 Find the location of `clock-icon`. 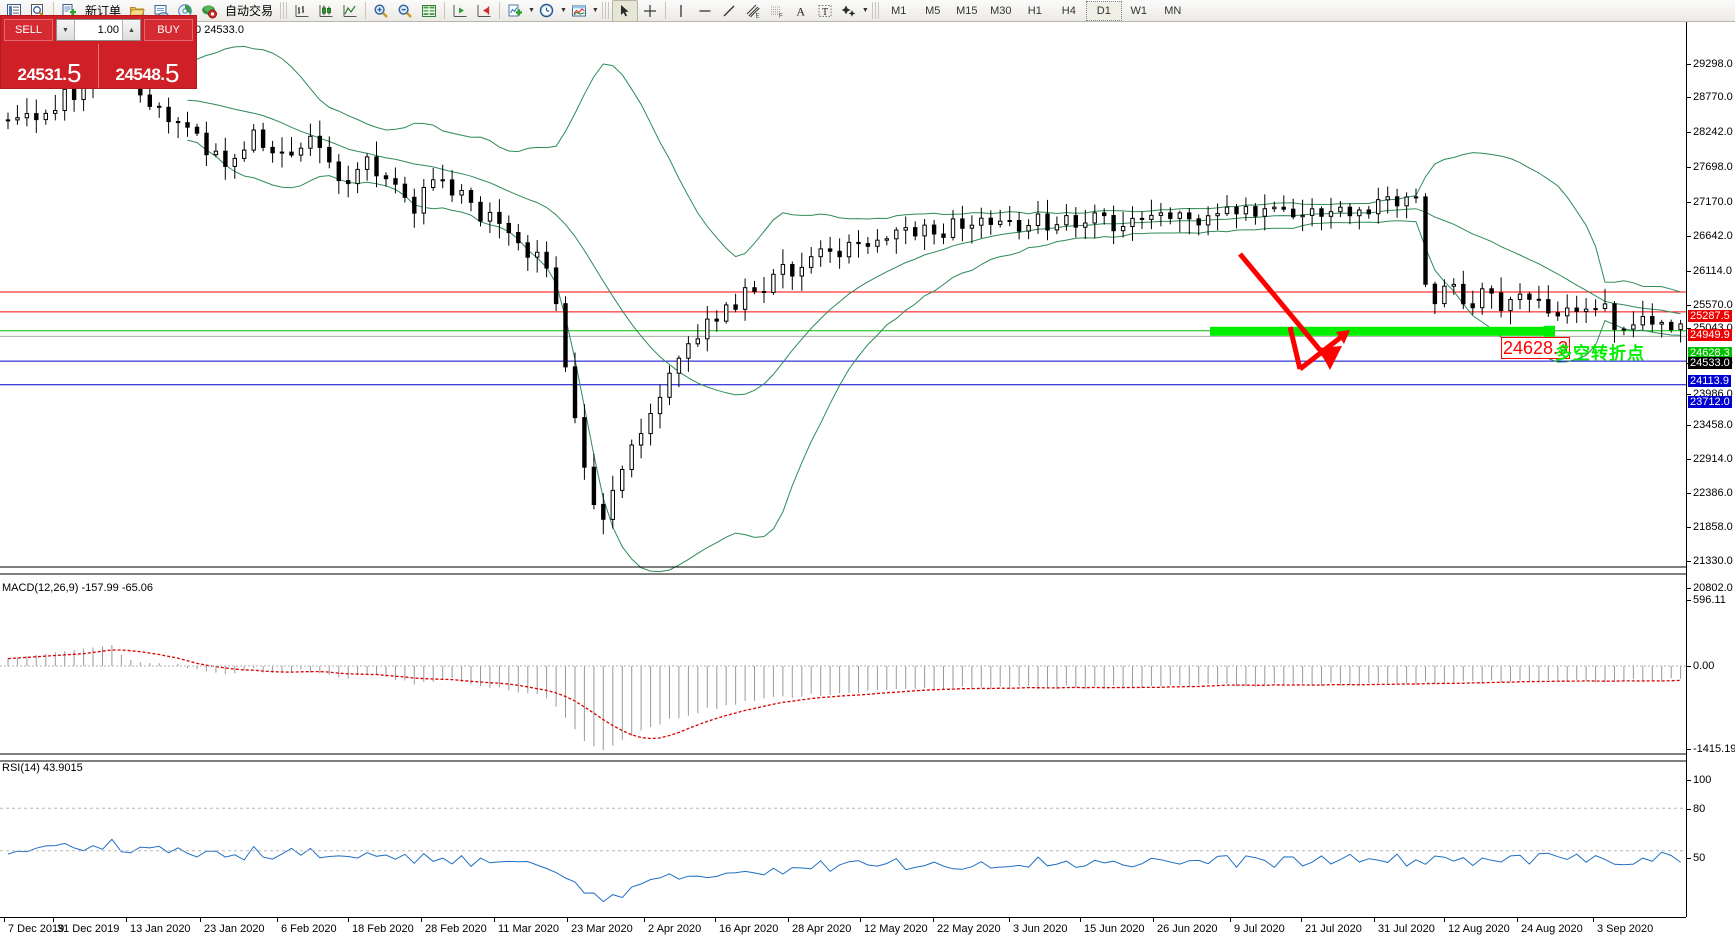

clock-icon is located at coordinates (547, 11).